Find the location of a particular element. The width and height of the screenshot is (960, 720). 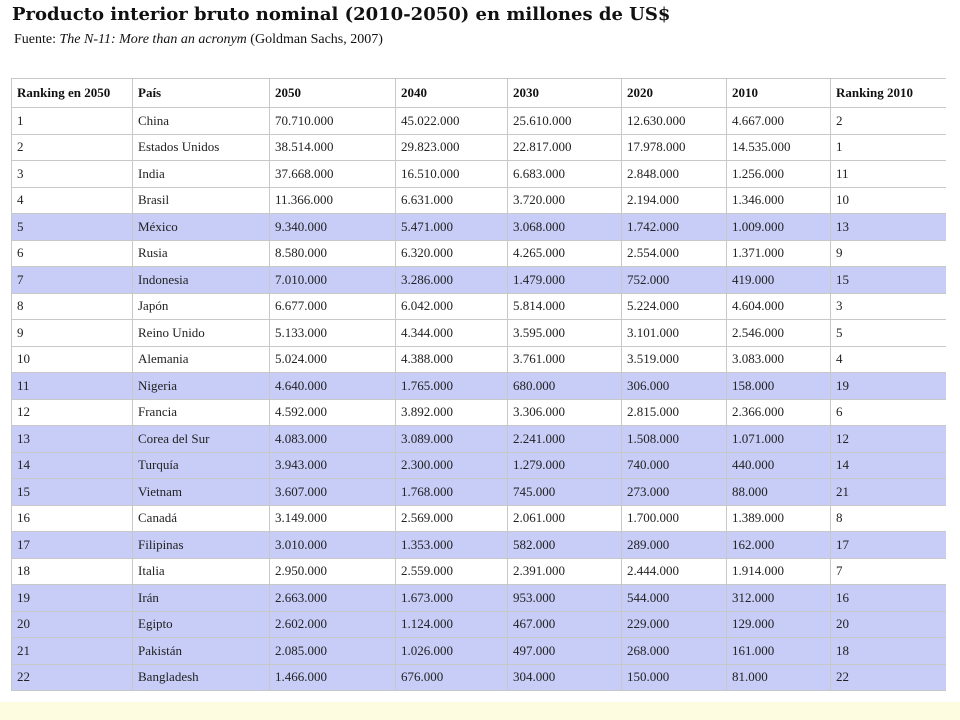

table-cell: 1.765.000 is located at coordinates (451, 386).